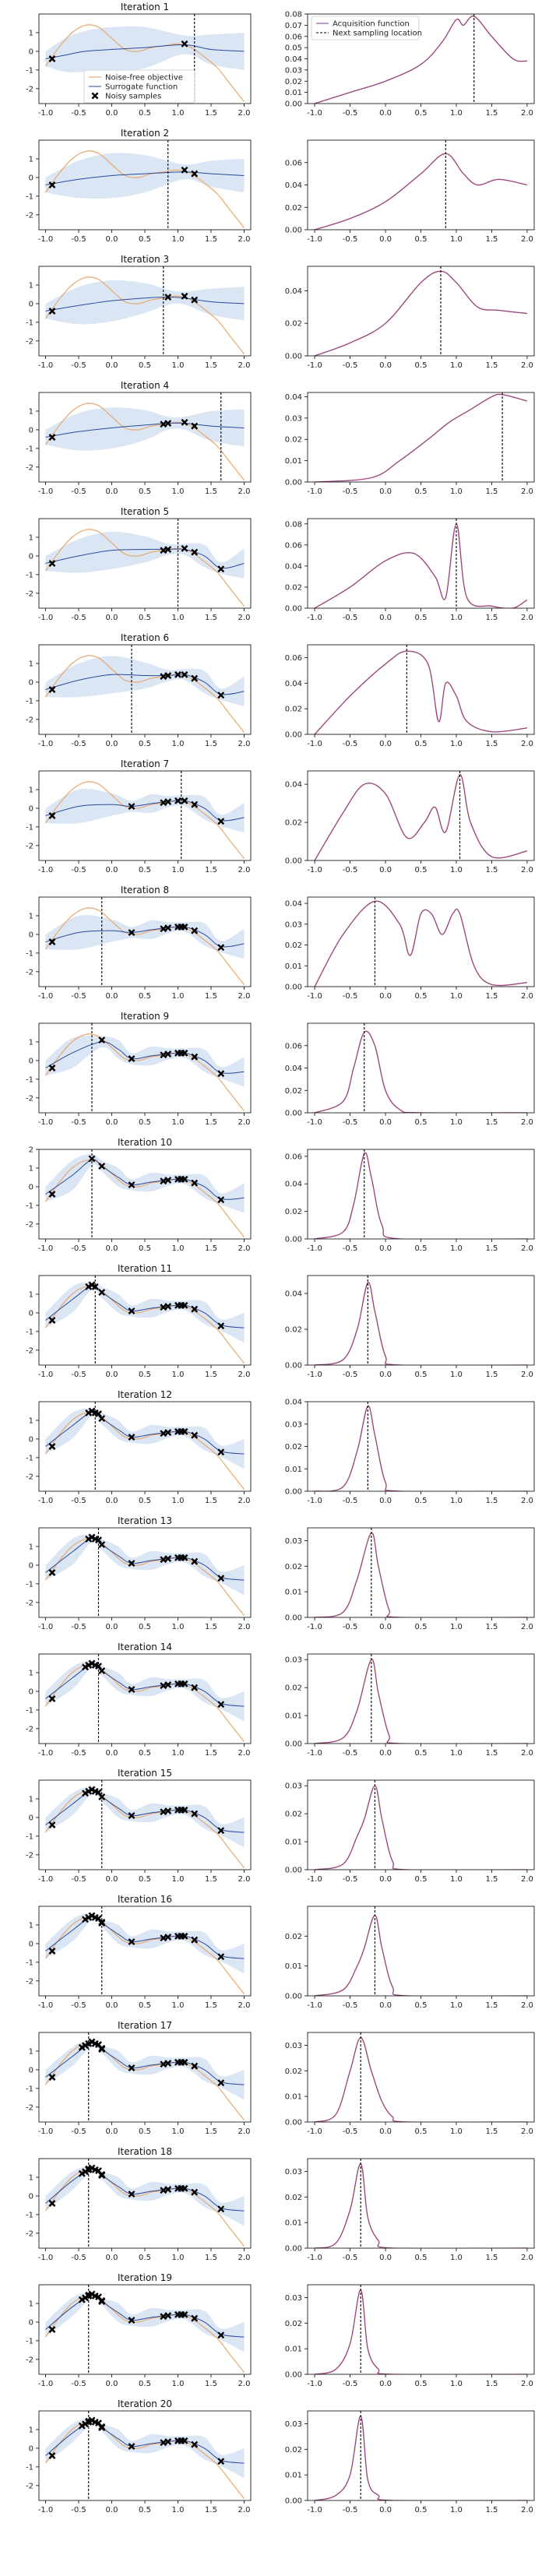  I want to click on y-tick-label: 0, so click(31, 178).